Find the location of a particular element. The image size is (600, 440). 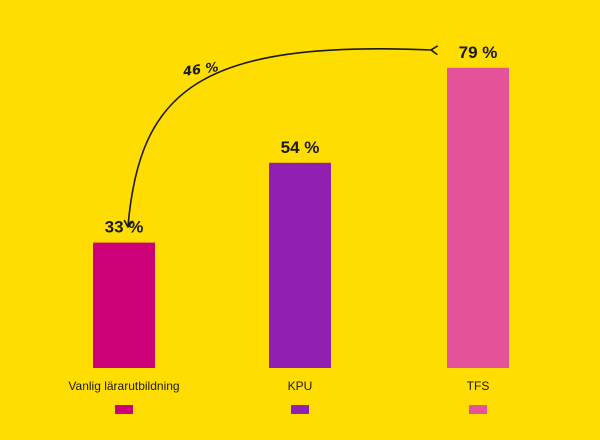

increase-annotation: 46 % is located at coordinates (200, 70).